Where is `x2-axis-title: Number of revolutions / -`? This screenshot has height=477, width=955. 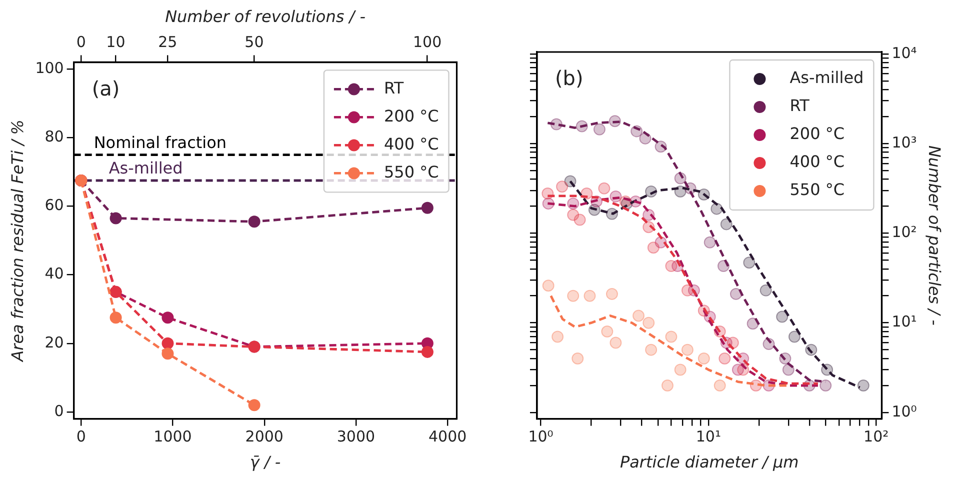
x2-axis-title: Number of revolutions / - is located at coordinates (265, 16).